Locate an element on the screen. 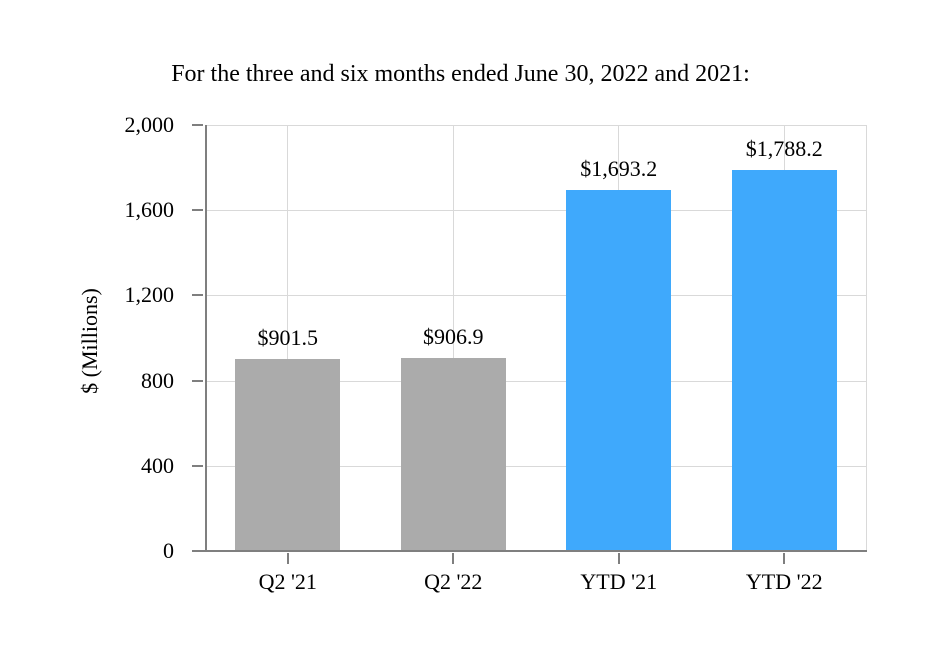 This screenshot has width=932, height=666. y-tick-label: 1,200 is located at coordinates (149, 295).